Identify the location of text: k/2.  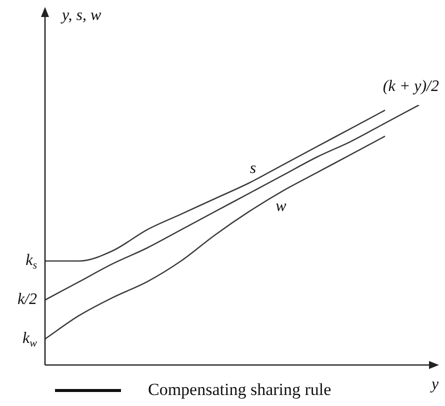
(27, 299).